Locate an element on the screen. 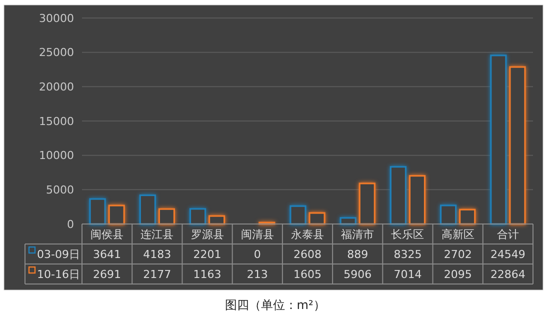  x-tick-label: 高新区 is located at coordinates (457, 234).